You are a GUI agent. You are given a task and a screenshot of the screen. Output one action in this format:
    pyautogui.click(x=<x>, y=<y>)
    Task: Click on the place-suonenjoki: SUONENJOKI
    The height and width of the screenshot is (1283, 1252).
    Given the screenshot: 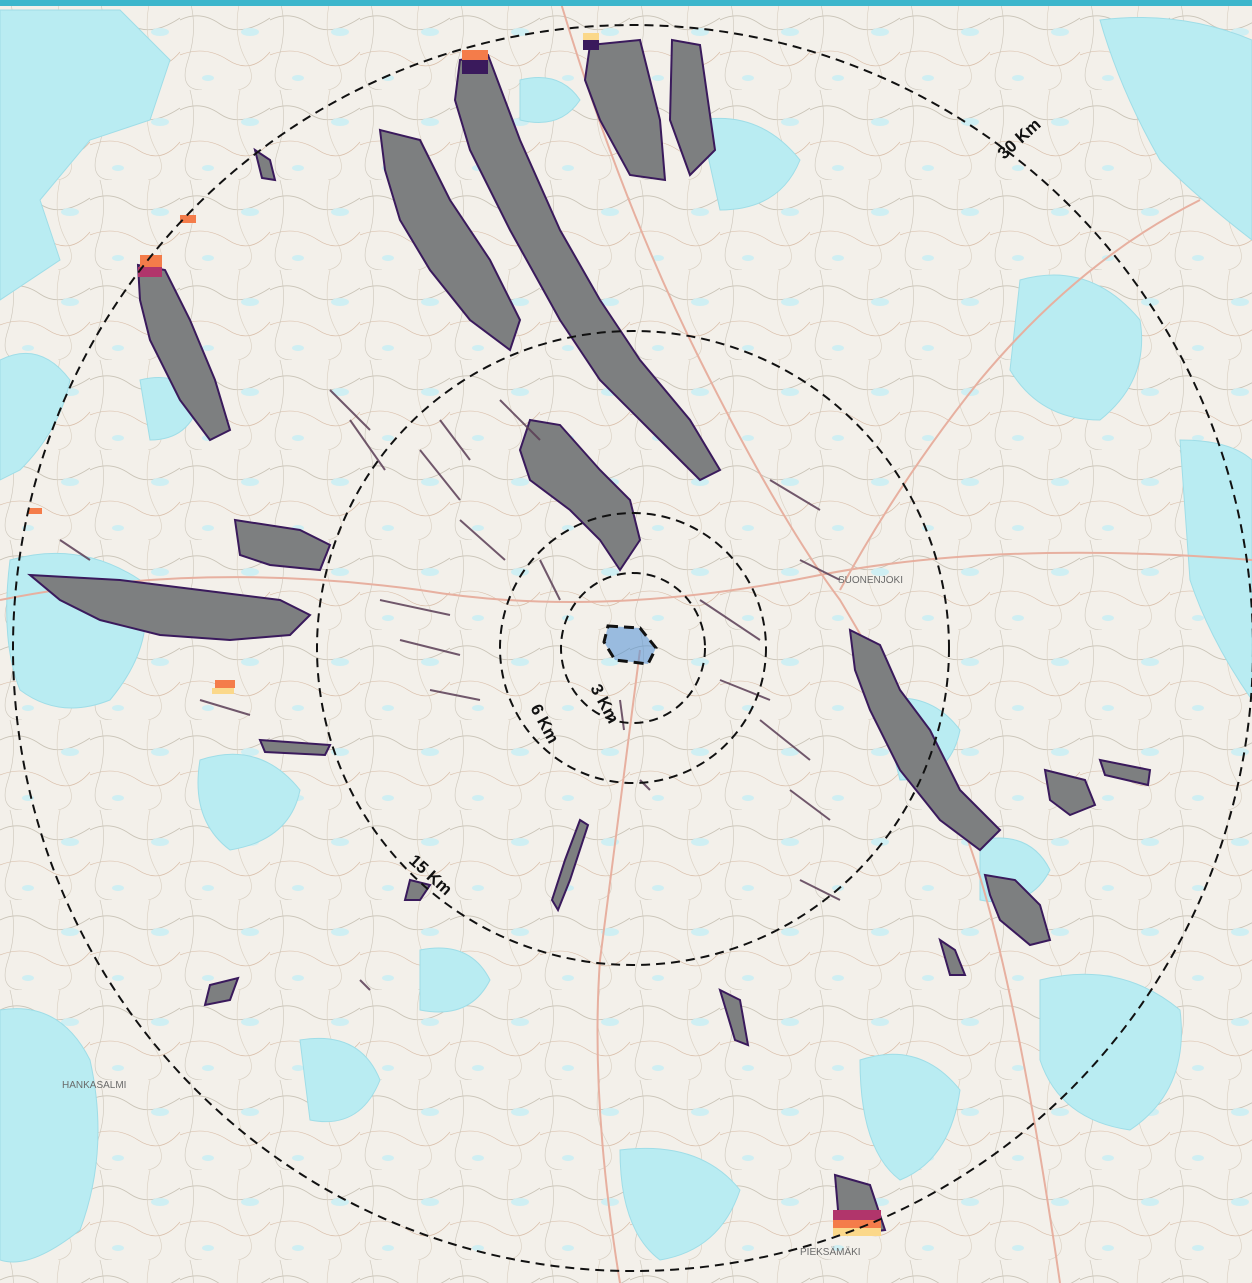 What is the action you would take?
    pyautogui.click(x=870, y=580)
    